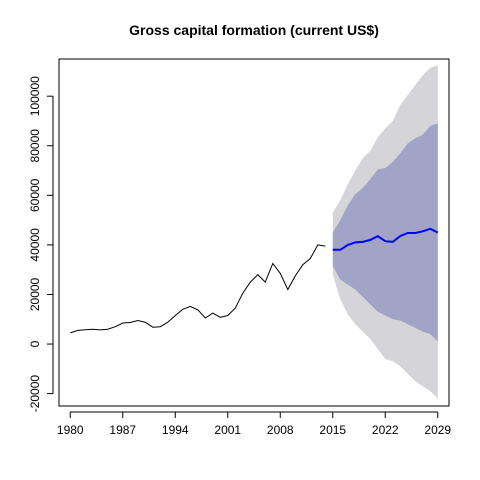  I want to click on x-tick-label: 2008, so click(280, 430).